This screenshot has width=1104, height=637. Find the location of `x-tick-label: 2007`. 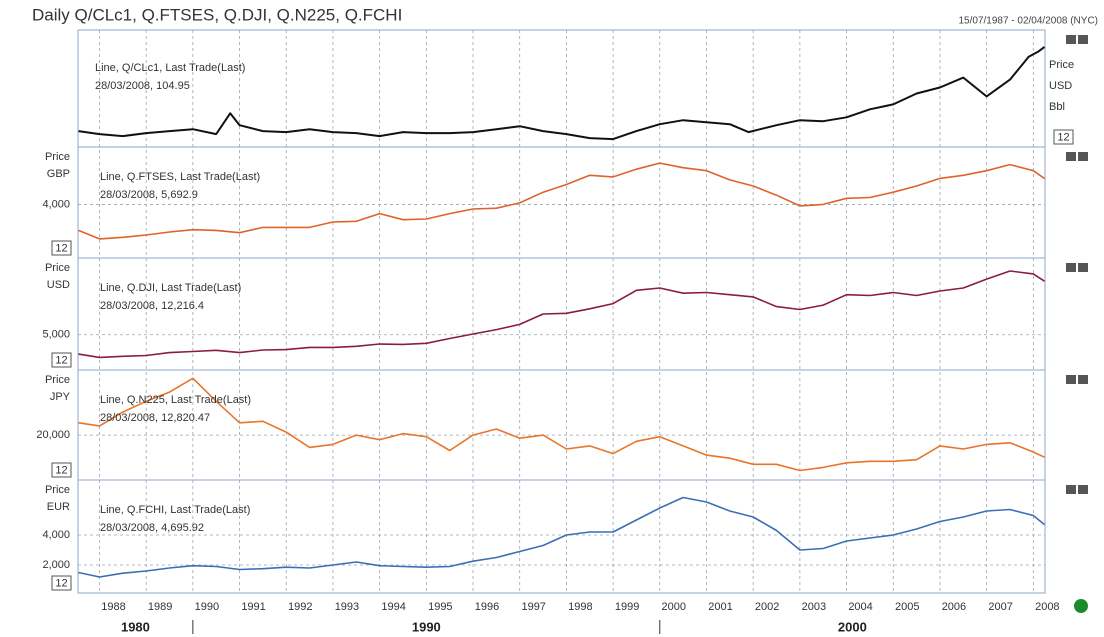

x-tick-label: 2007 is located at coordinates (1000, 607).